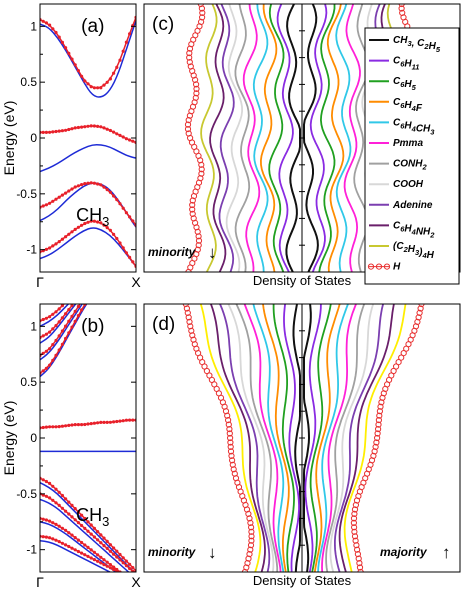 Image resolution: width=464 pixels, height=592 pixels. Describe the element at coordinates (446, 552) in the screenshot. I see `arrow-up-icon: ↑` at that location.